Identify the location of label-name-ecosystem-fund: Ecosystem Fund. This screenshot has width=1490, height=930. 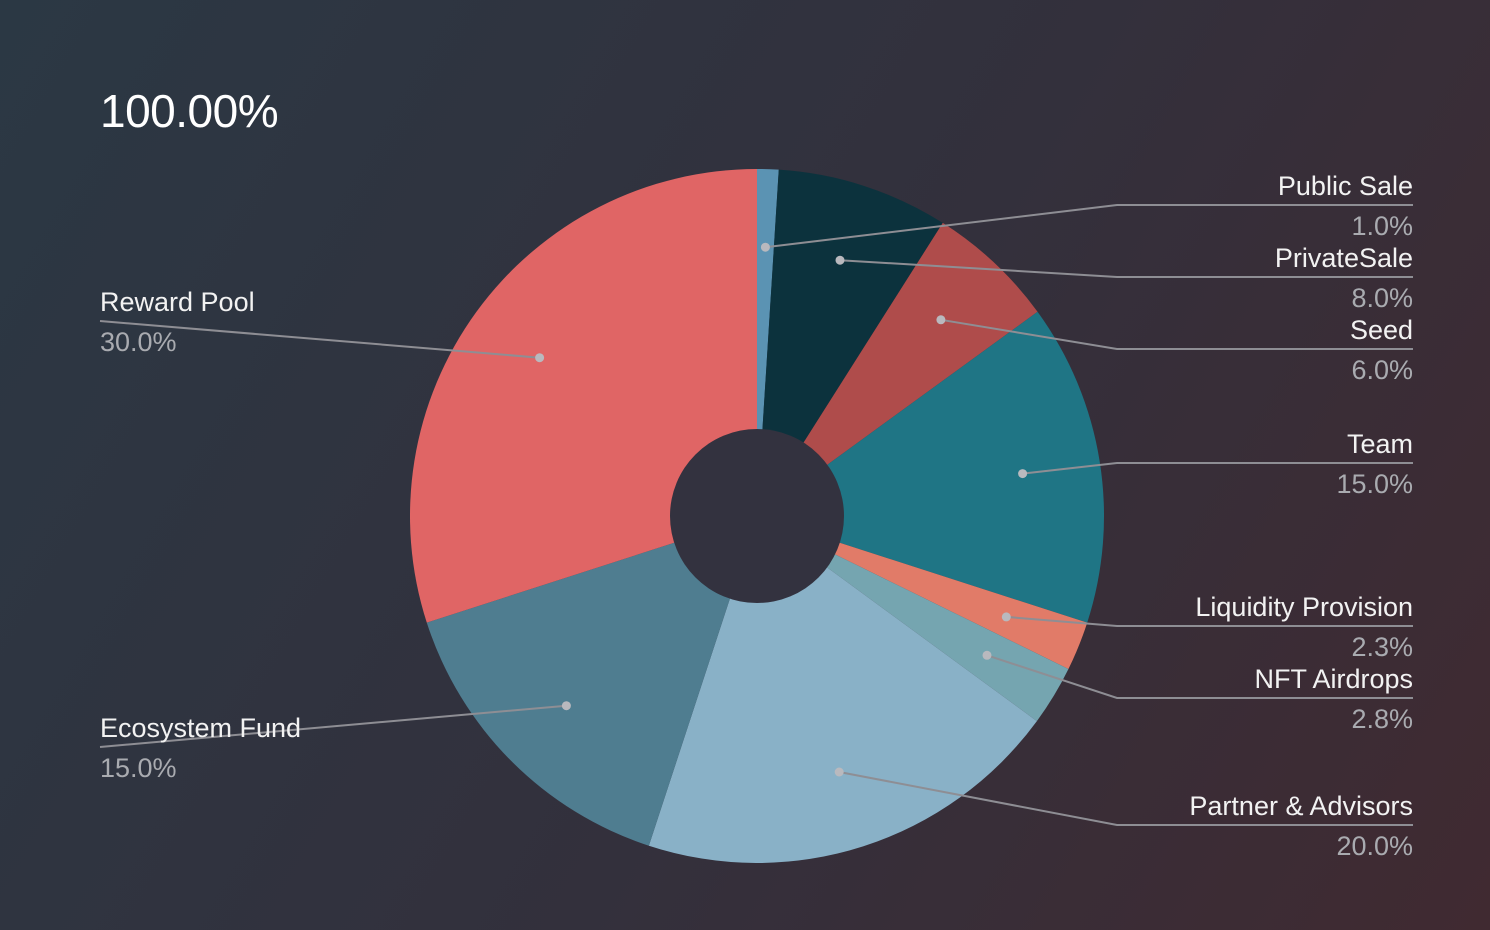
(200, 728).